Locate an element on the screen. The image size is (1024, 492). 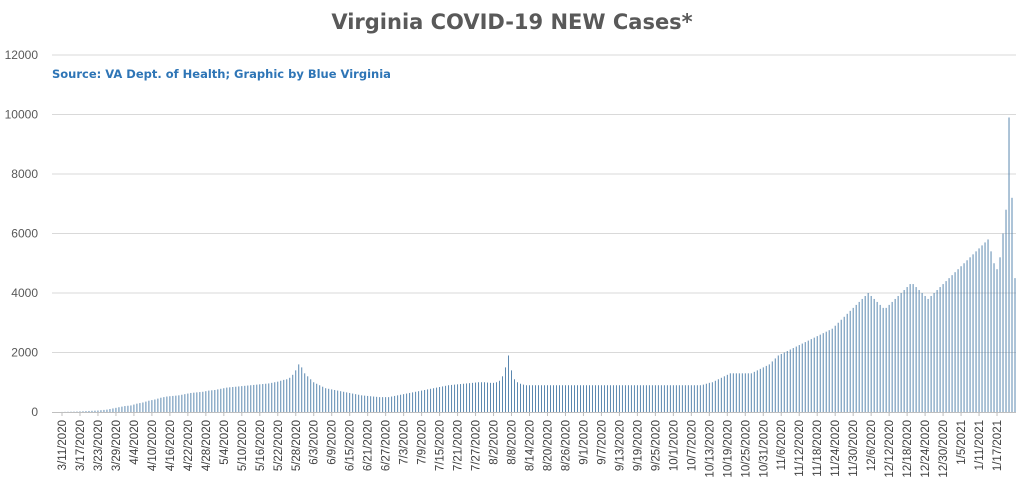
x-tick-label: 6/21/2020 is located at coordinates (369, 445).